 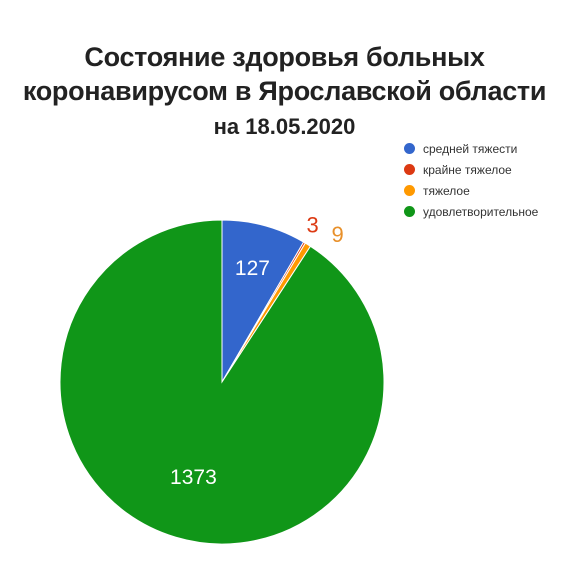 What do you see at coordinates (252, 268) in the screenshot?
I see `pie-slice-1-value-label: 127` at bounding box center [252, 268].